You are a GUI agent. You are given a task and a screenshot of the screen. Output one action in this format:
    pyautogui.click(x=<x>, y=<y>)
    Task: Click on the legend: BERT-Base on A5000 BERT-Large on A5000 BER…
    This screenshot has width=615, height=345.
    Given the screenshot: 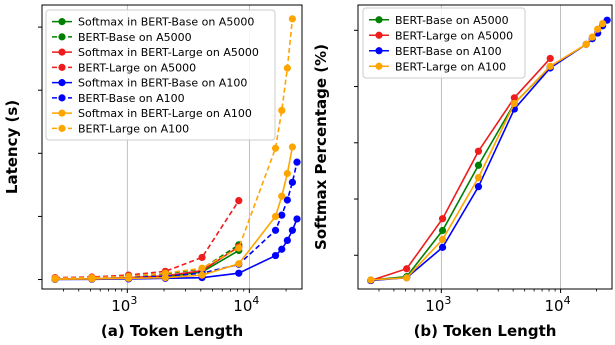 What is the action you would take?
    pyautogui.click(x=444, y=43)
    